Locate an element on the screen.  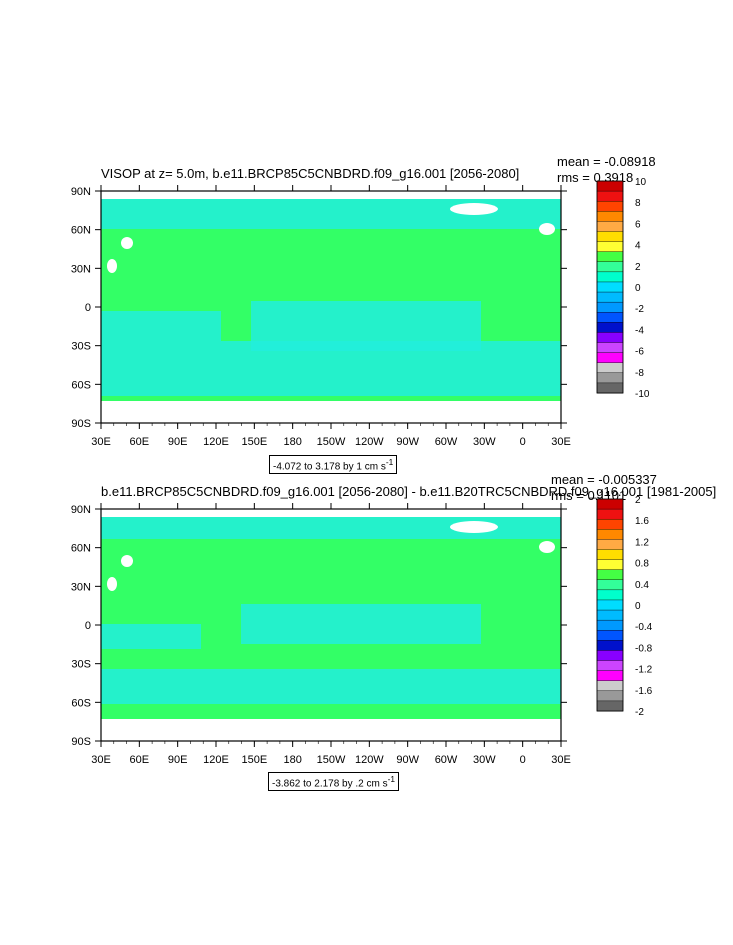
colorbar-frame is located at coordinates (610, 287).